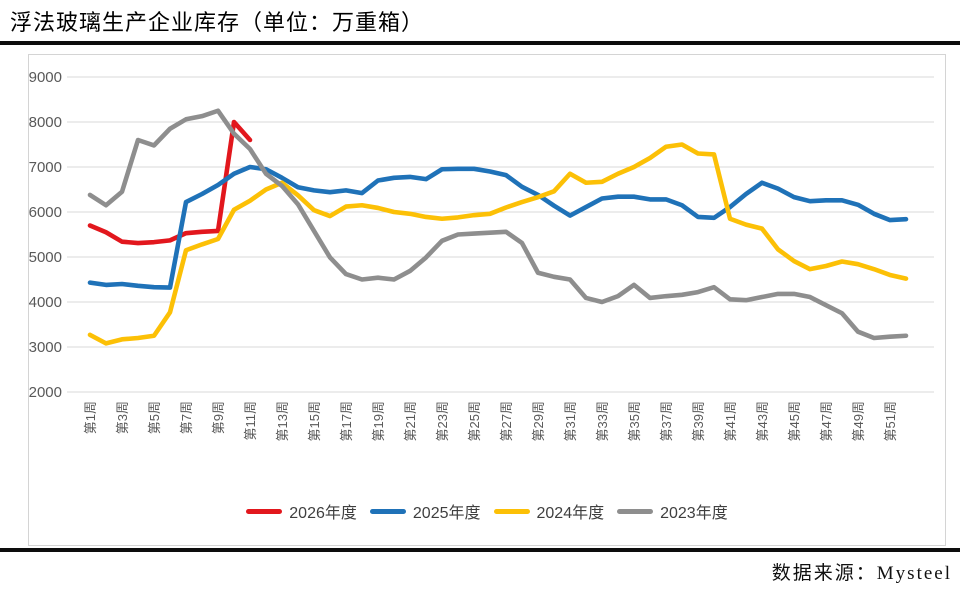  I want to click on svg-text: 第37周, so click(666, 421).